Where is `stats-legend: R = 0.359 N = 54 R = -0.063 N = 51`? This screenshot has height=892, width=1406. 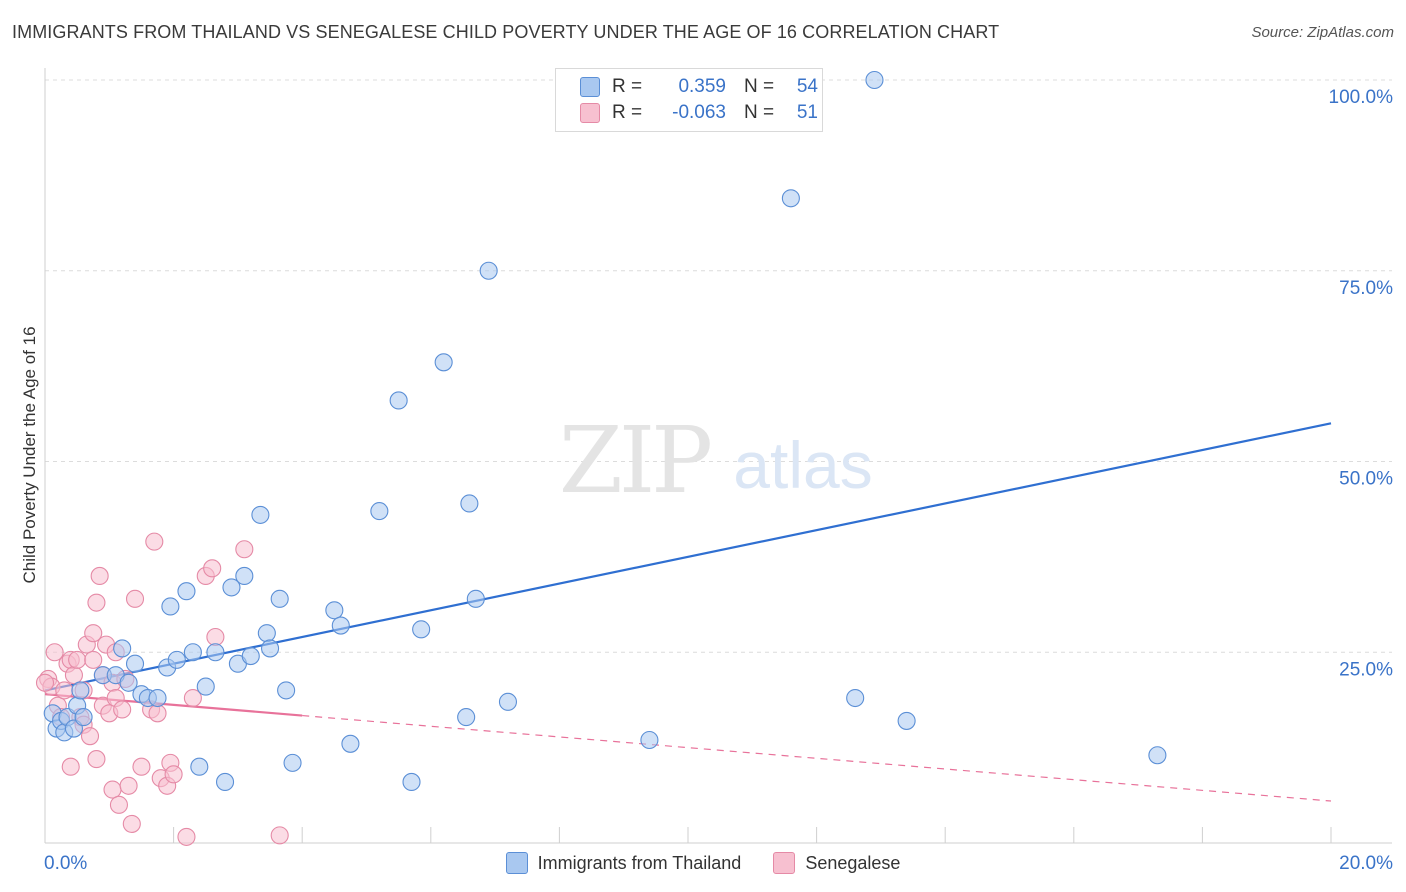 stats-legend: R = 0.359 N = 54 R = -0.063 N = 51 is located at coordinates (689, 100).